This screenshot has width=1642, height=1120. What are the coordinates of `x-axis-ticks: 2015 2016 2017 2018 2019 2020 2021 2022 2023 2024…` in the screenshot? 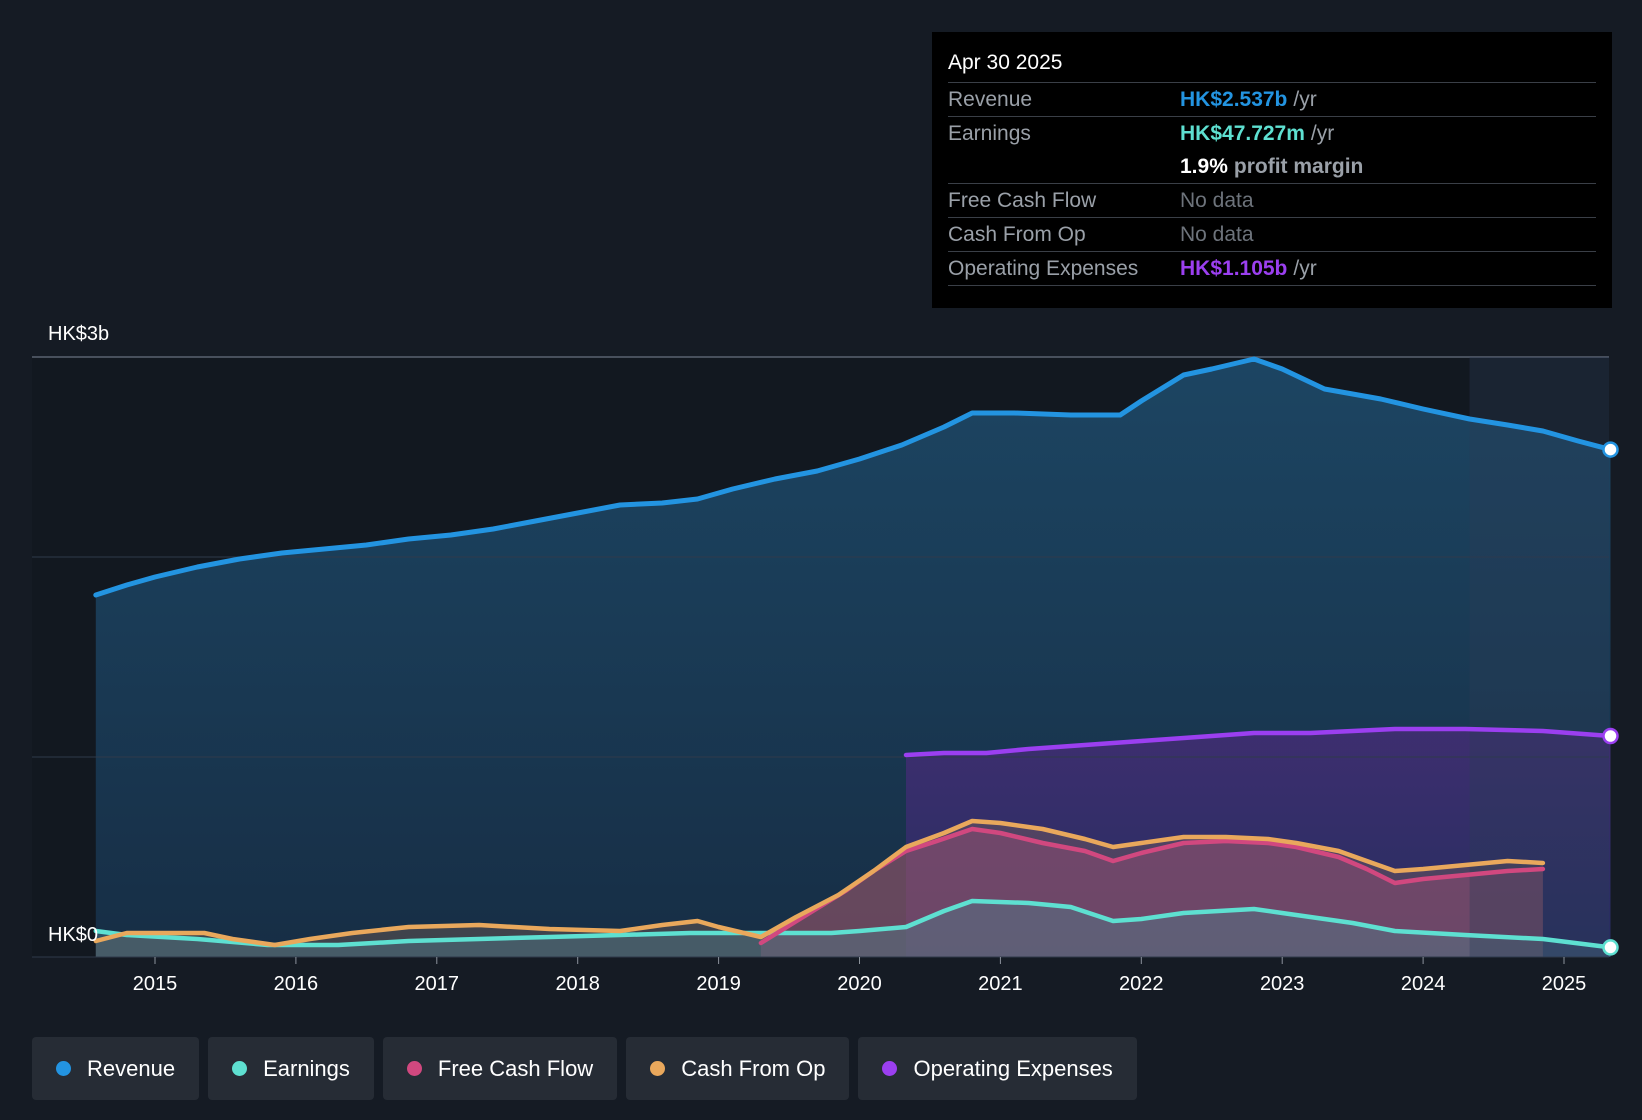 It's located at (860, 976).